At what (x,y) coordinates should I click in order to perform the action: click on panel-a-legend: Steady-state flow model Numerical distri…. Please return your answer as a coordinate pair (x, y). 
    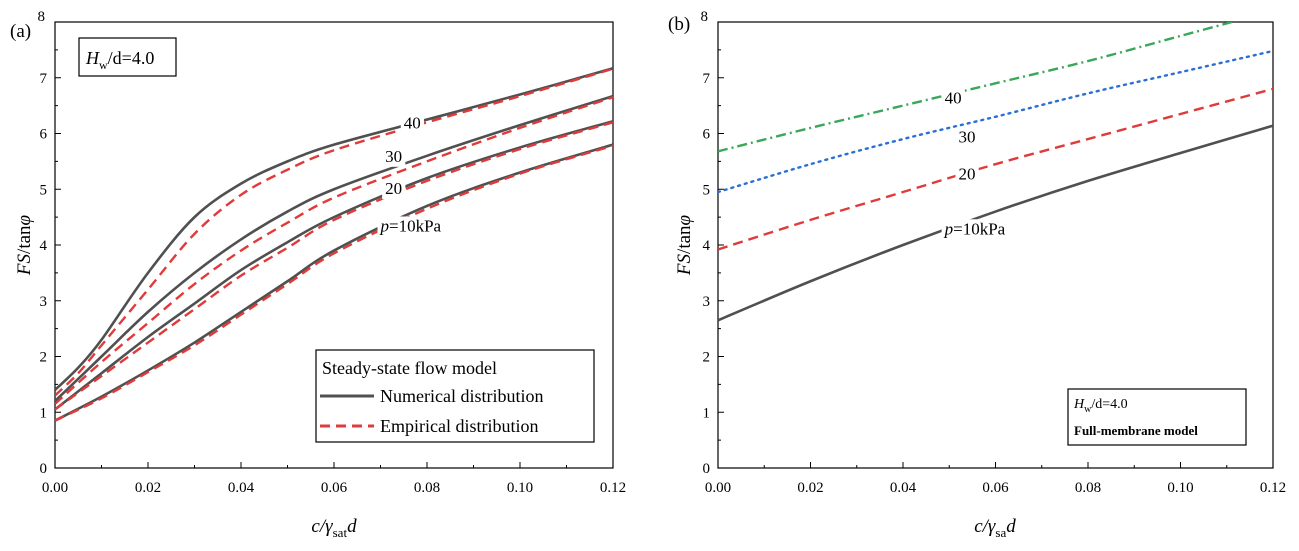
    Looking at the image, I should click on (455, 396).